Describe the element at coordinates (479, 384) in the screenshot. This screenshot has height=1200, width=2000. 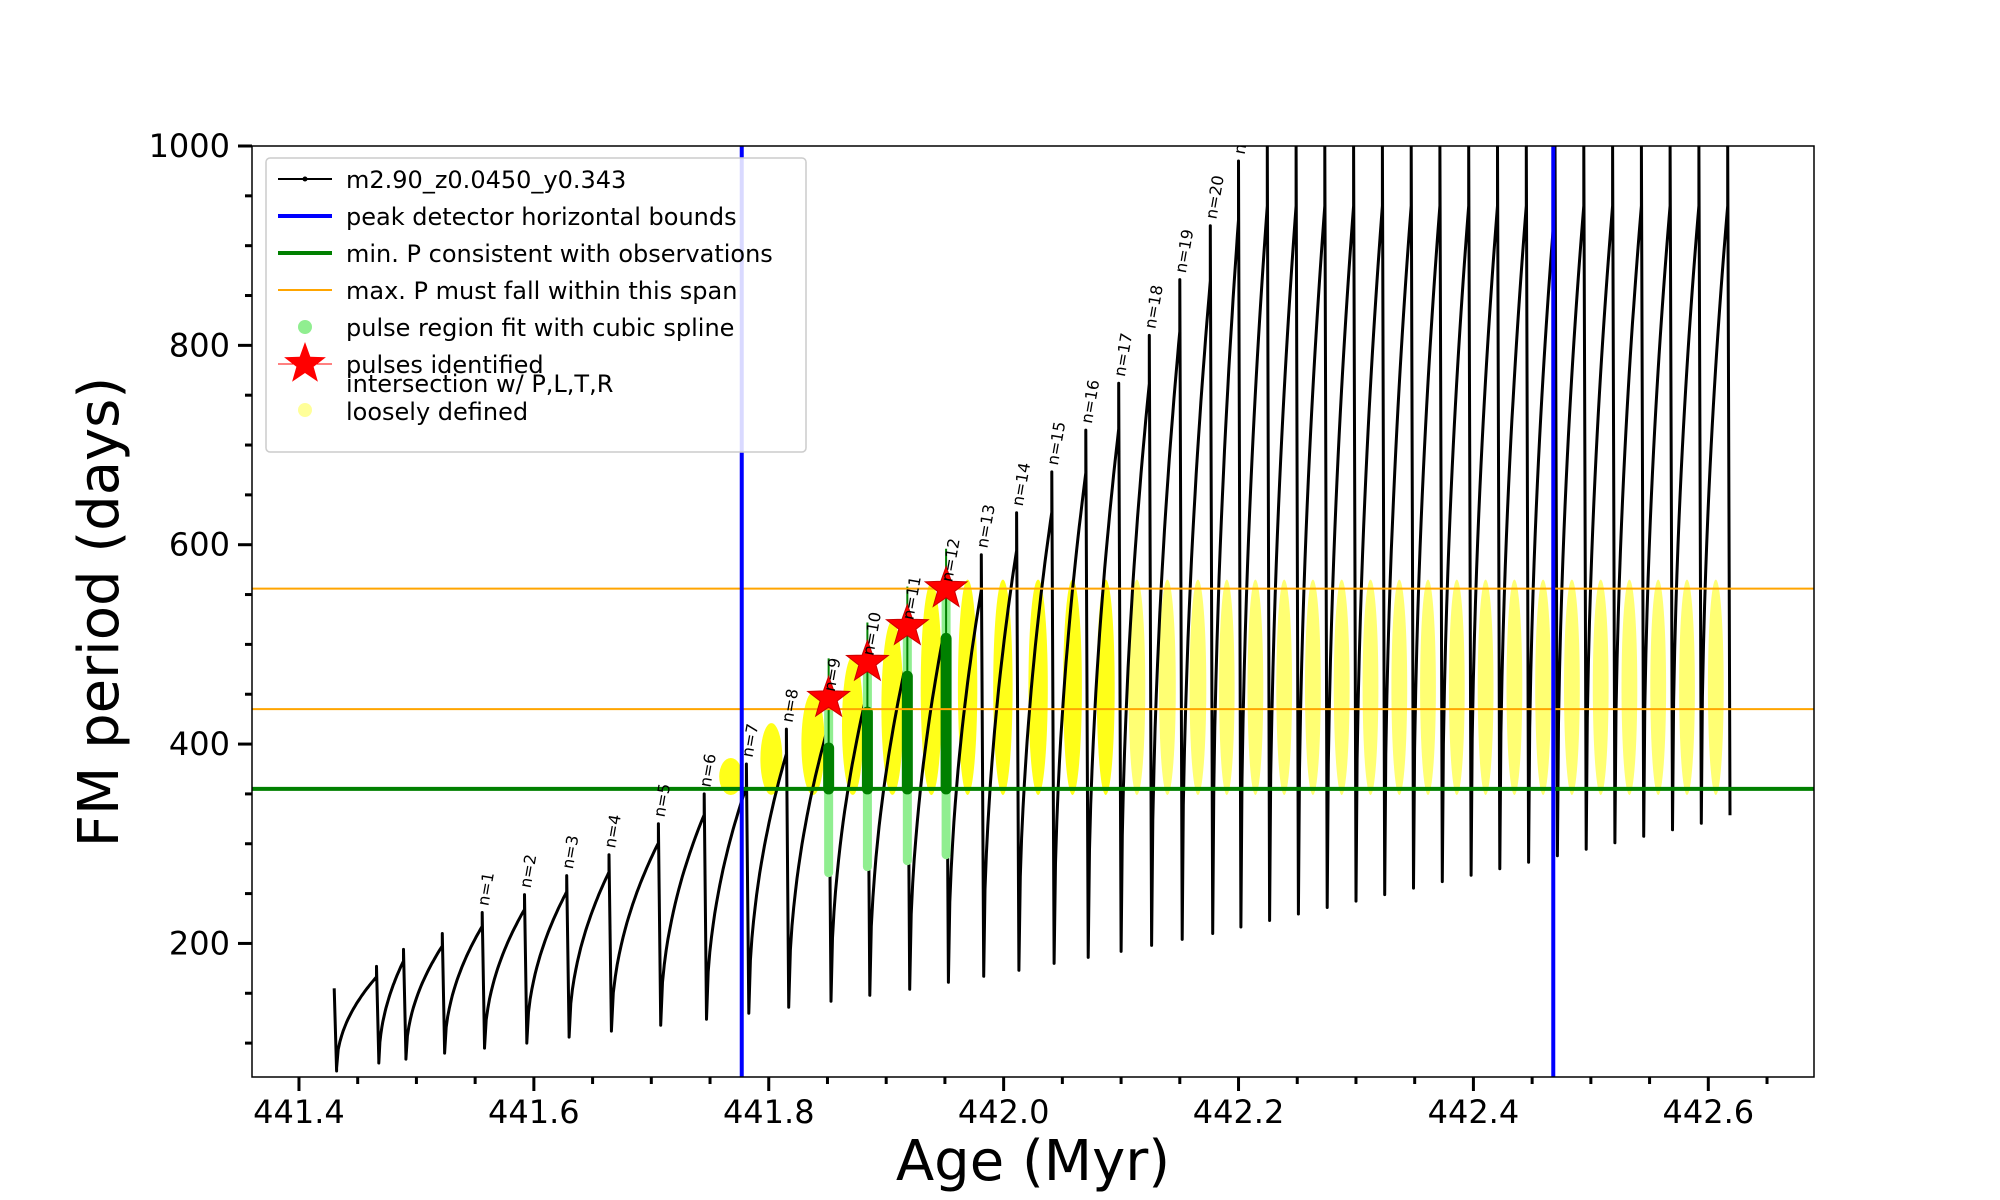
I see `legend-label: intersection w/ P,L,T,R` at that location.